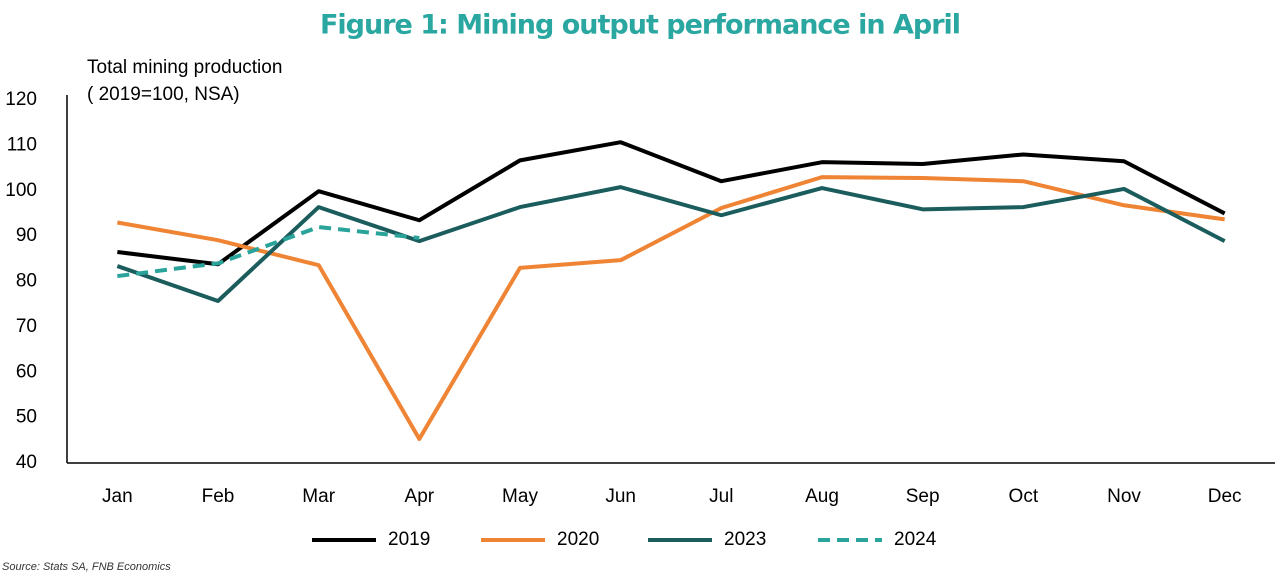 The height and width of the screenshot is (582, 1280). I want to click on series-line, so click(268, 252).